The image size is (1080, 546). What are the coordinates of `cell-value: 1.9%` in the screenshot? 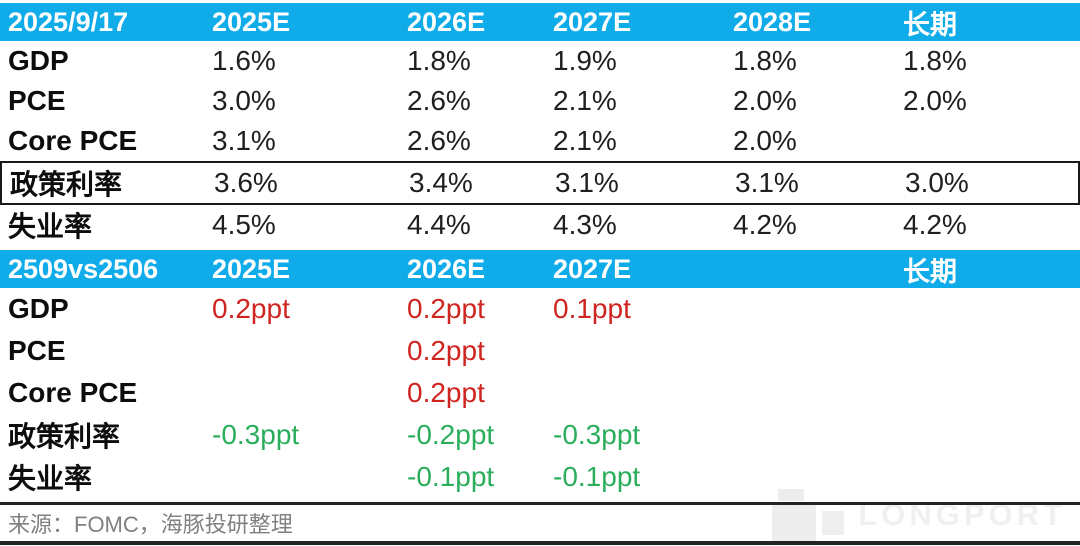 It's located at (585, 60).